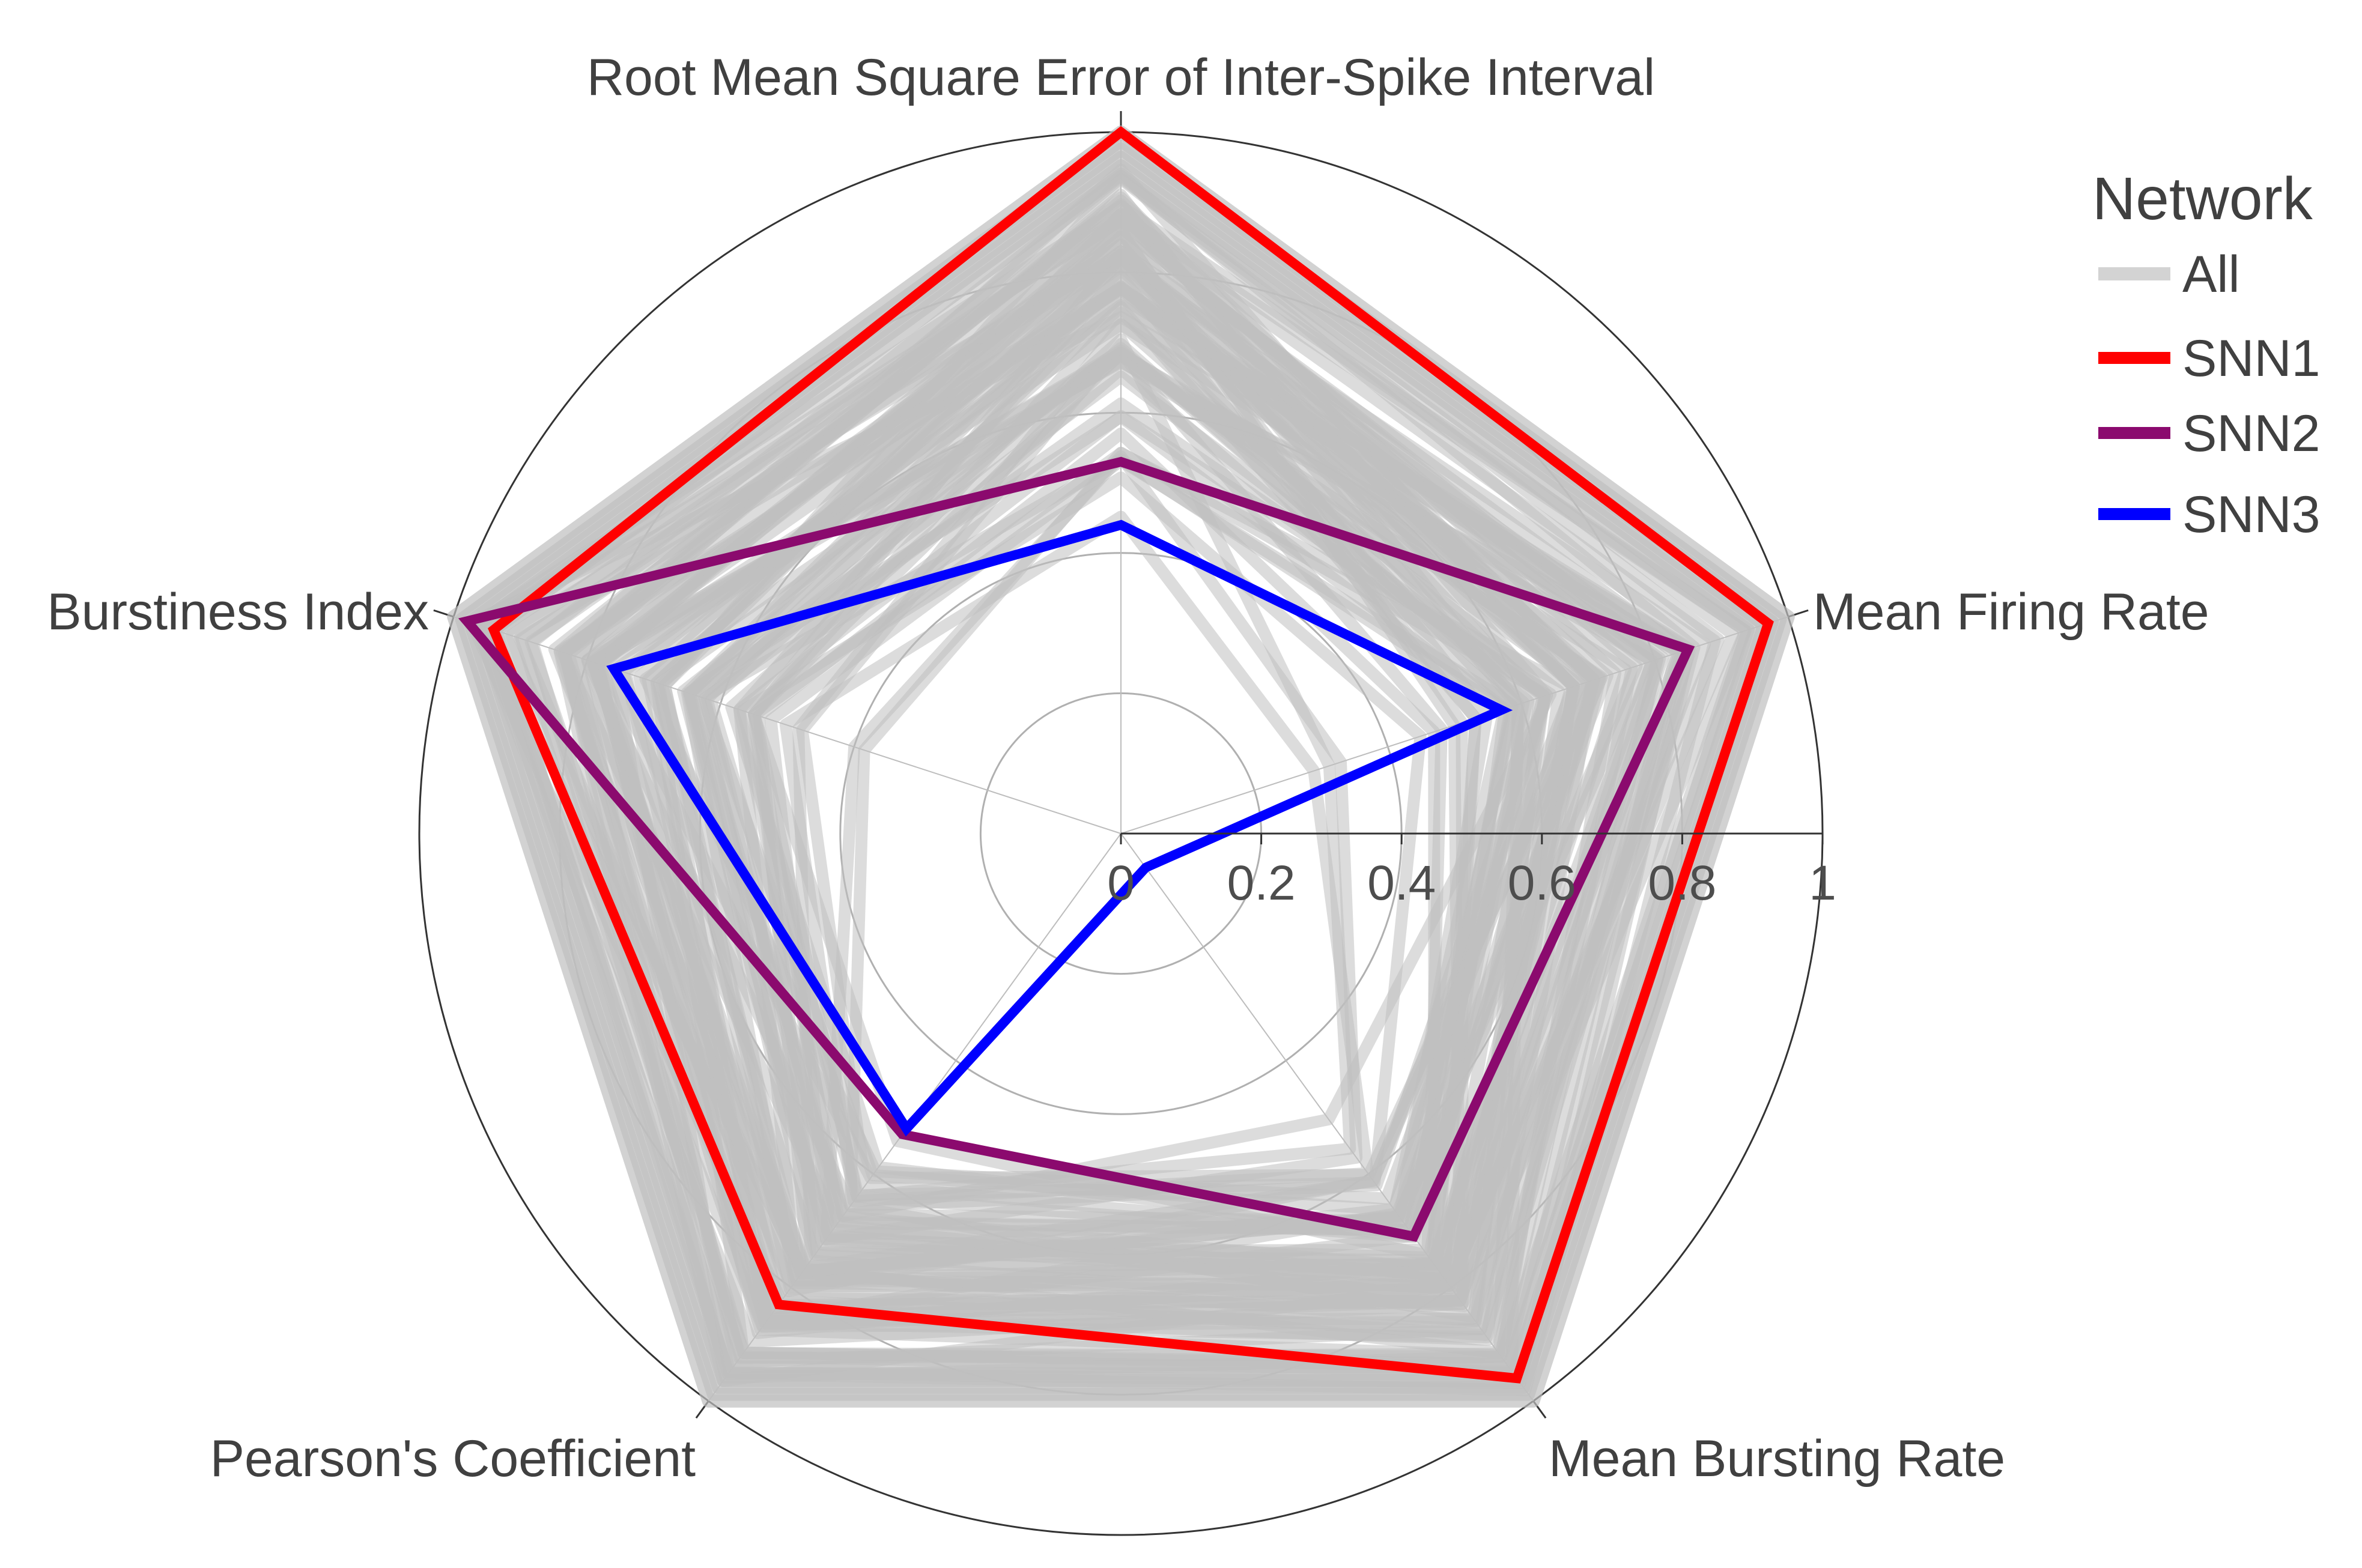 This screenshot has width=2362, height=1568. I want to click on legend-label-snn1: SNN1, so click(2251, 358).